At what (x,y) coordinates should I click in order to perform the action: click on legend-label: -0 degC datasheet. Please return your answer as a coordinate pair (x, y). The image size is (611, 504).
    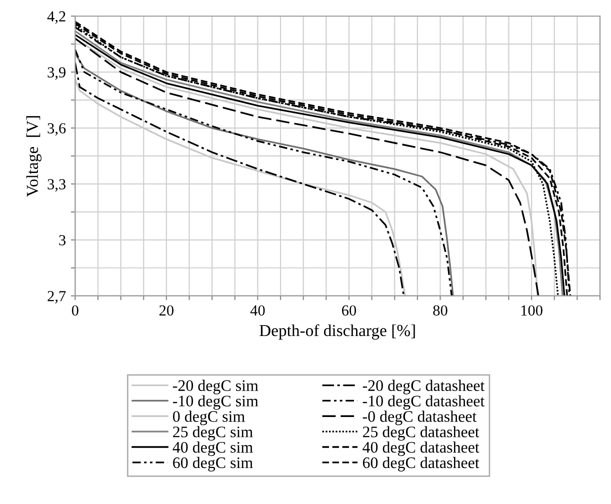
    Looking at the image, I should click on (419, 418).